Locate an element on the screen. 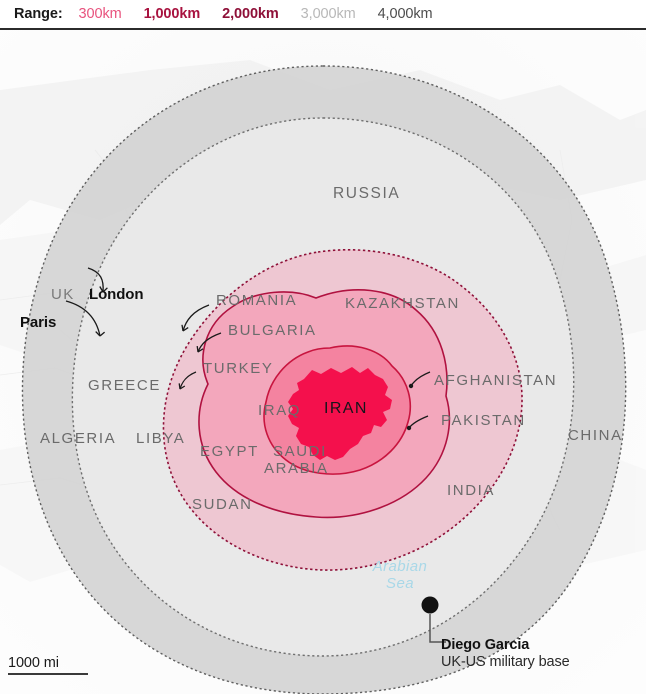  iran-country-shape is located at coordinates (340, 413).